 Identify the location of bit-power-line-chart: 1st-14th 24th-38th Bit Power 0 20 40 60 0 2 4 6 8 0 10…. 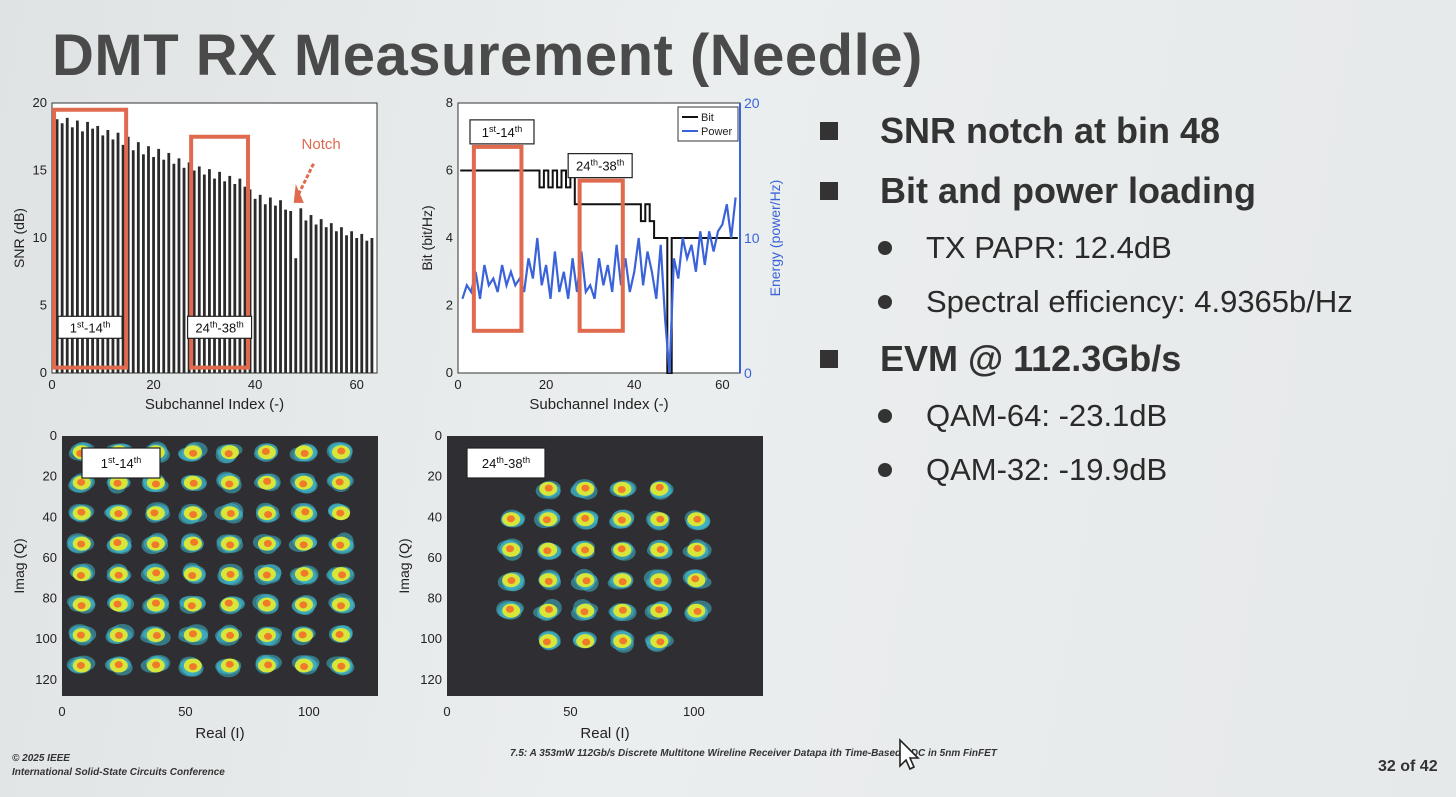
(601, 254).